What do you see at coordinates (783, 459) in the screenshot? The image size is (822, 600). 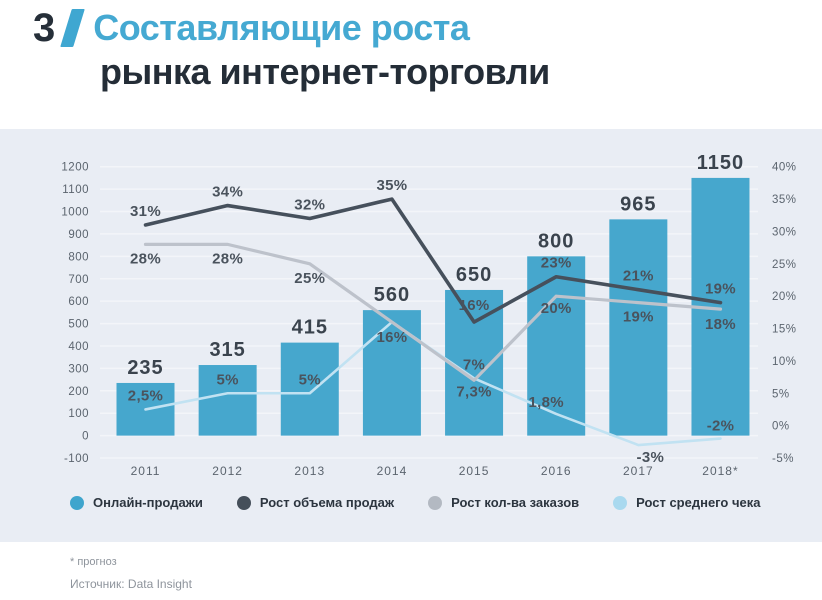 I see `right-axis-tick: -5%` at bounding box center [783, 459].